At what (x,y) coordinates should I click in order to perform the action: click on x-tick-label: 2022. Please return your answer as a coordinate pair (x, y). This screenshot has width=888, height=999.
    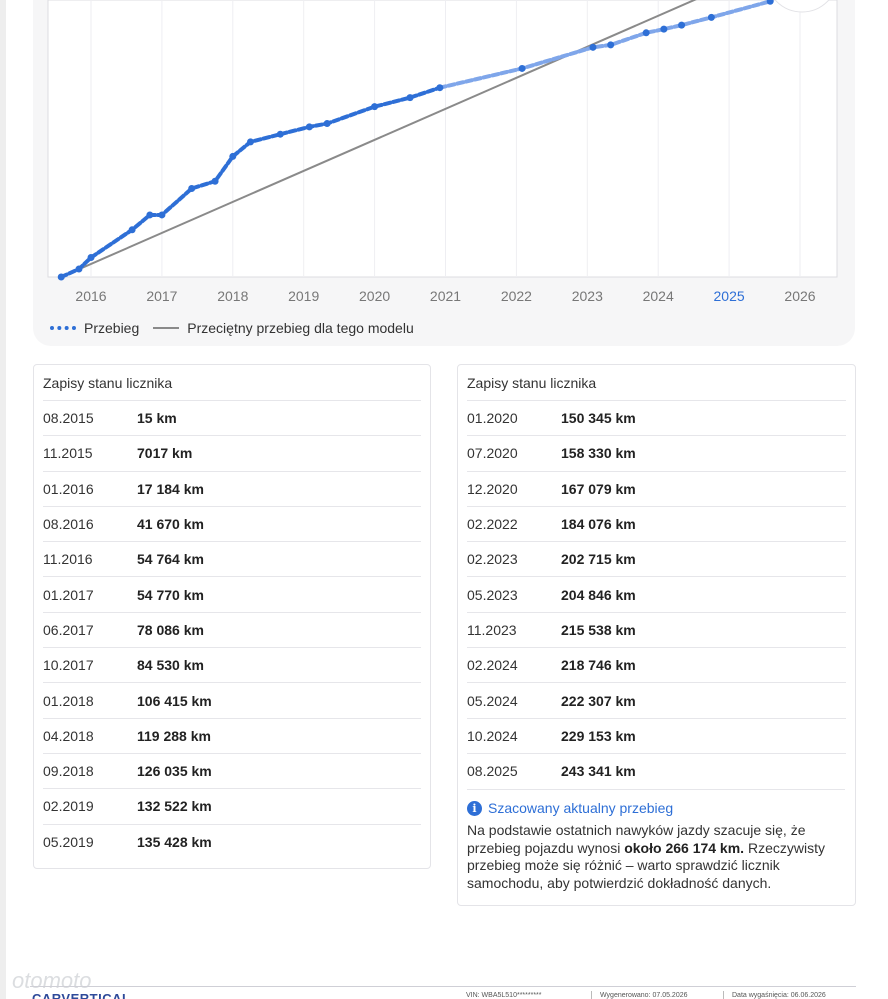
    Looking at the image, I should click on (516, 296).